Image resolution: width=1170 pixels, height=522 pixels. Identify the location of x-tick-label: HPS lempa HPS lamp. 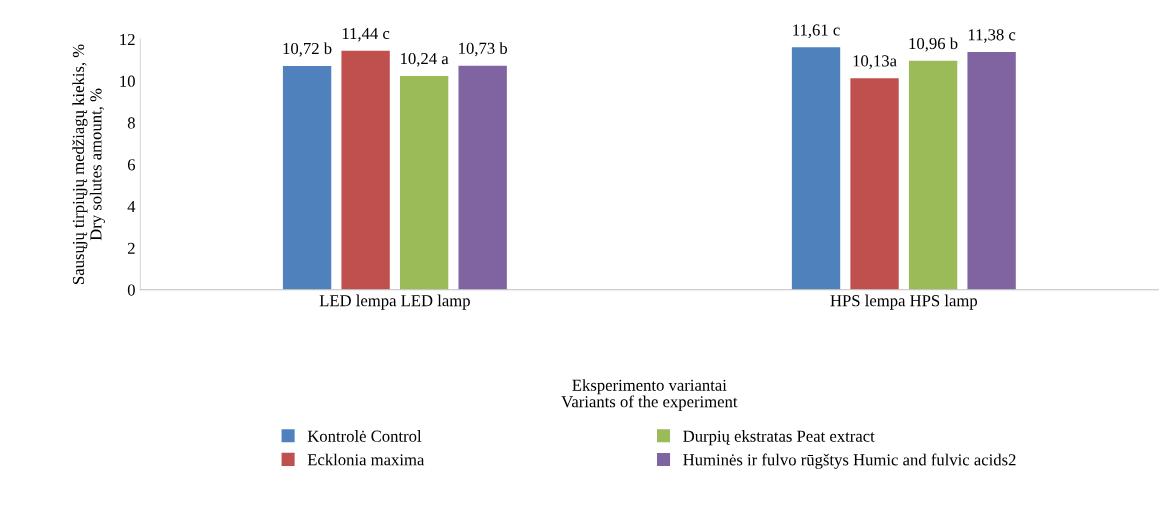
(904, 302).